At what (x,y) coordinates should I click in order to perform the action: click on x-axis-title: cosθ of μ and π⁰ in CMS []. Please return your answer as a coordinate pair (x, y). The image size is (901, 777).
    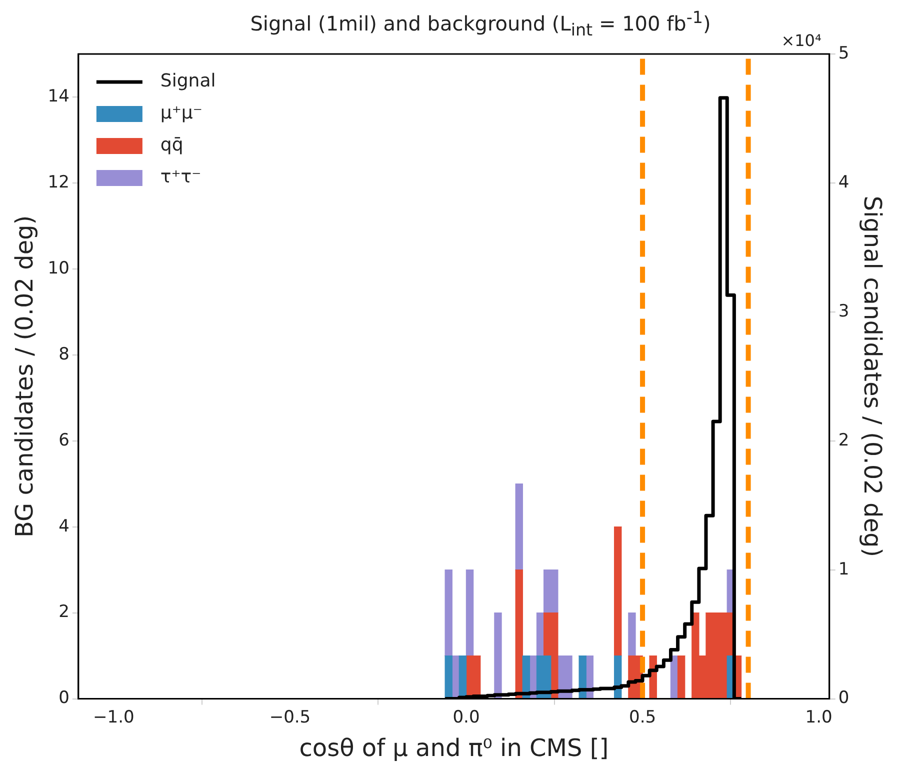
    Looking at the image, I should click on (454, 748).